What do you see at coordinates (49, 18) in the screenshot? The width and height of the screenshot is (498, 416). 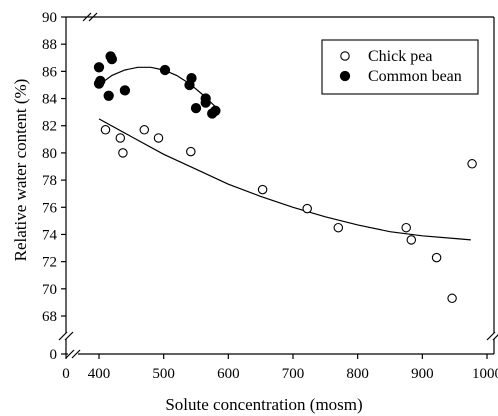 I see `y-tick-label: 90` at bounding box center [49, 18].